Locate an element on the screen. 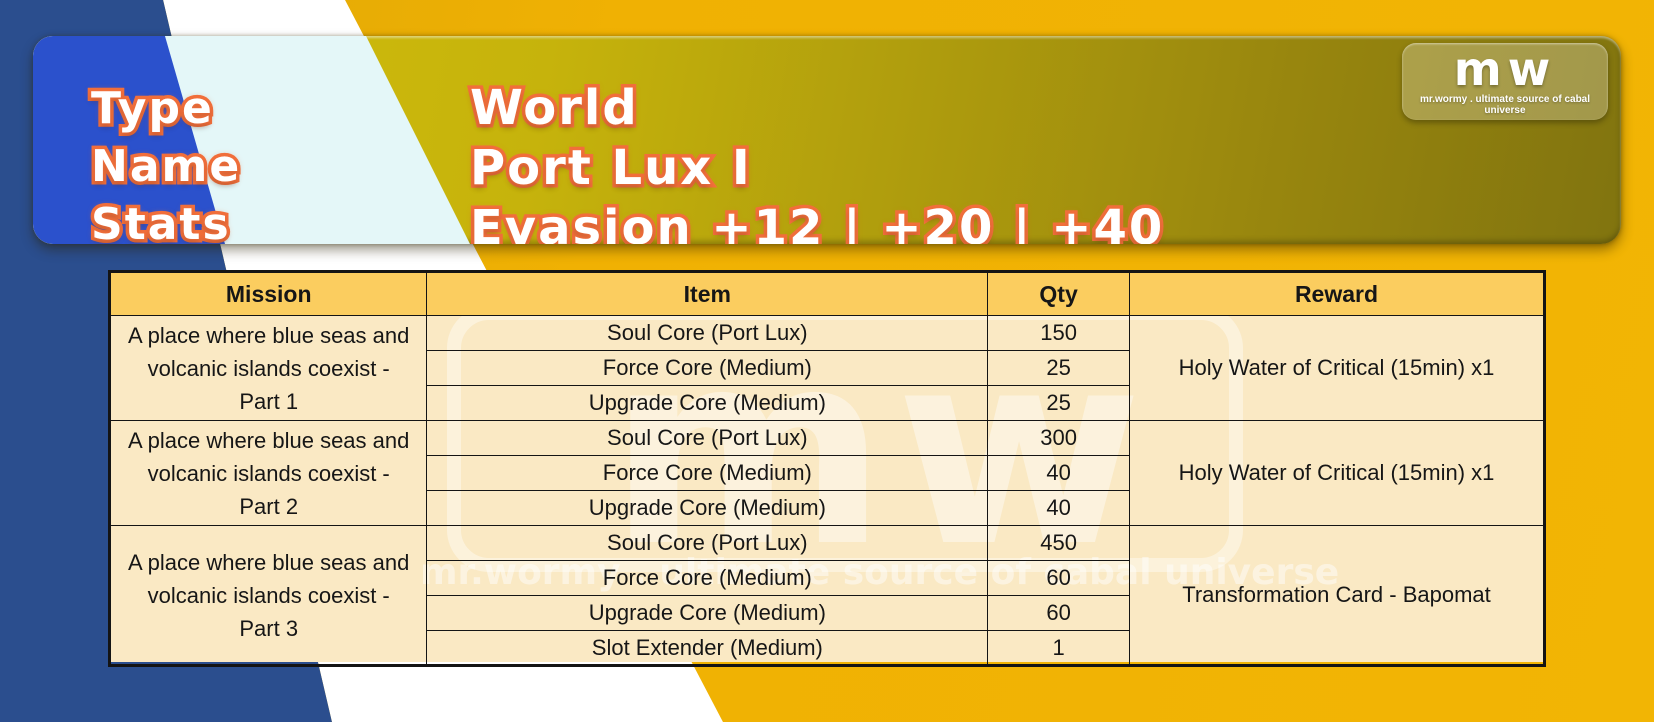 The width and height of the screenshot is (1654, 722). table-row: Slot Extender (Medium) 1 is located at coordinates (827, 648).